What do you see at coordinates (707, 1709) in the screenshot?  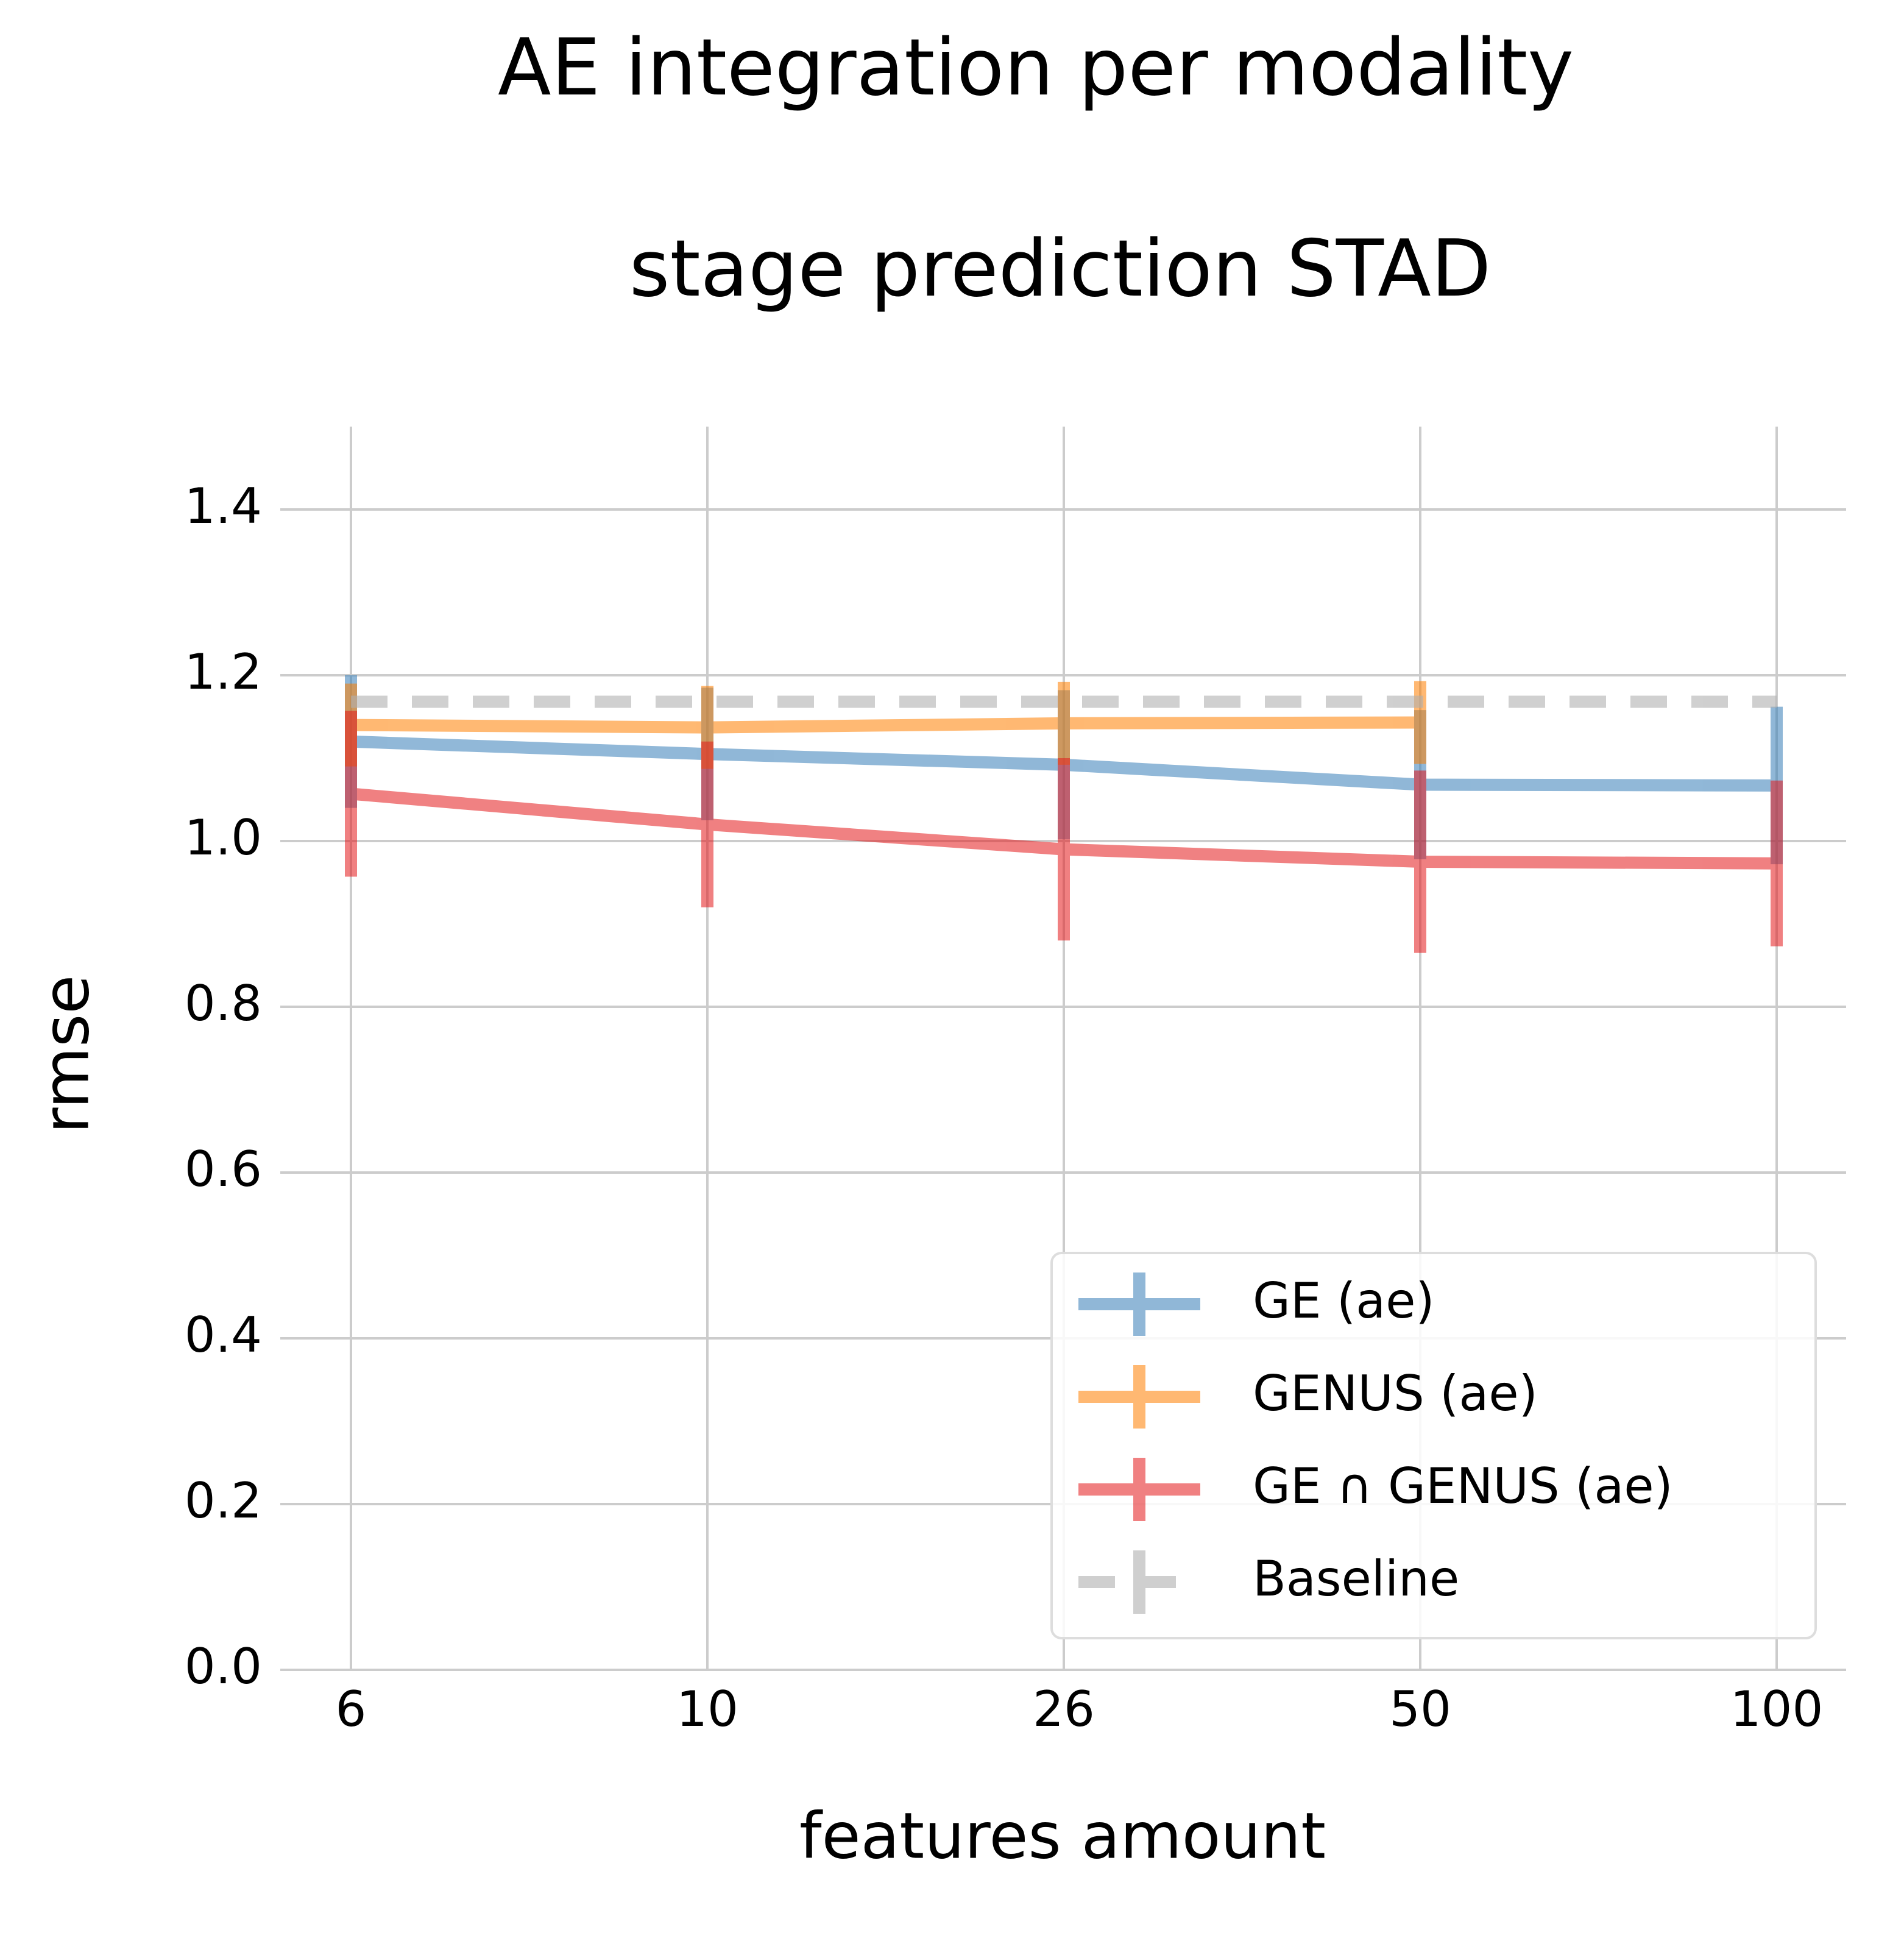 I see `x-tick-label: 10` at bounding box center [707, 1709].